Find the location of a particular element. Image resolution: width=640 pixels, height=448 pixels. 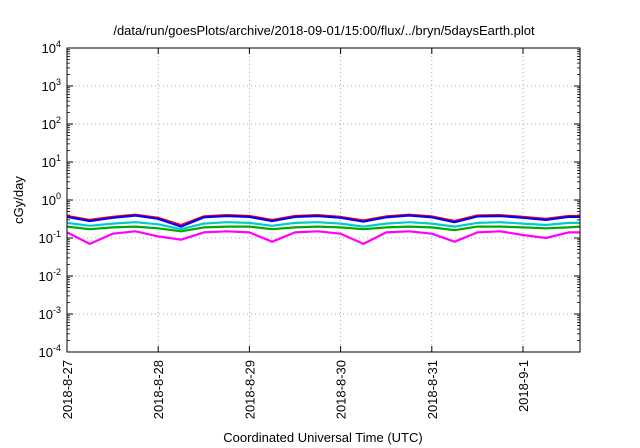

y-axis-label: cGy/day is located at coordinates (18, 200).